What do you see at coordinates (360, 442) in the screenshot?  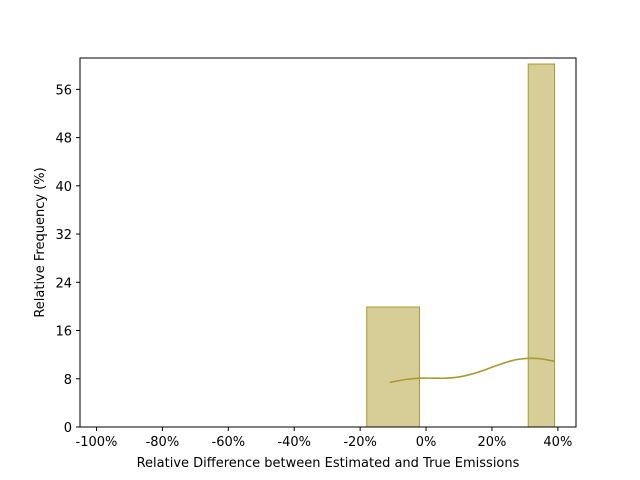 I see `x-tick-label: -20%` at bounding box center [360, 442].